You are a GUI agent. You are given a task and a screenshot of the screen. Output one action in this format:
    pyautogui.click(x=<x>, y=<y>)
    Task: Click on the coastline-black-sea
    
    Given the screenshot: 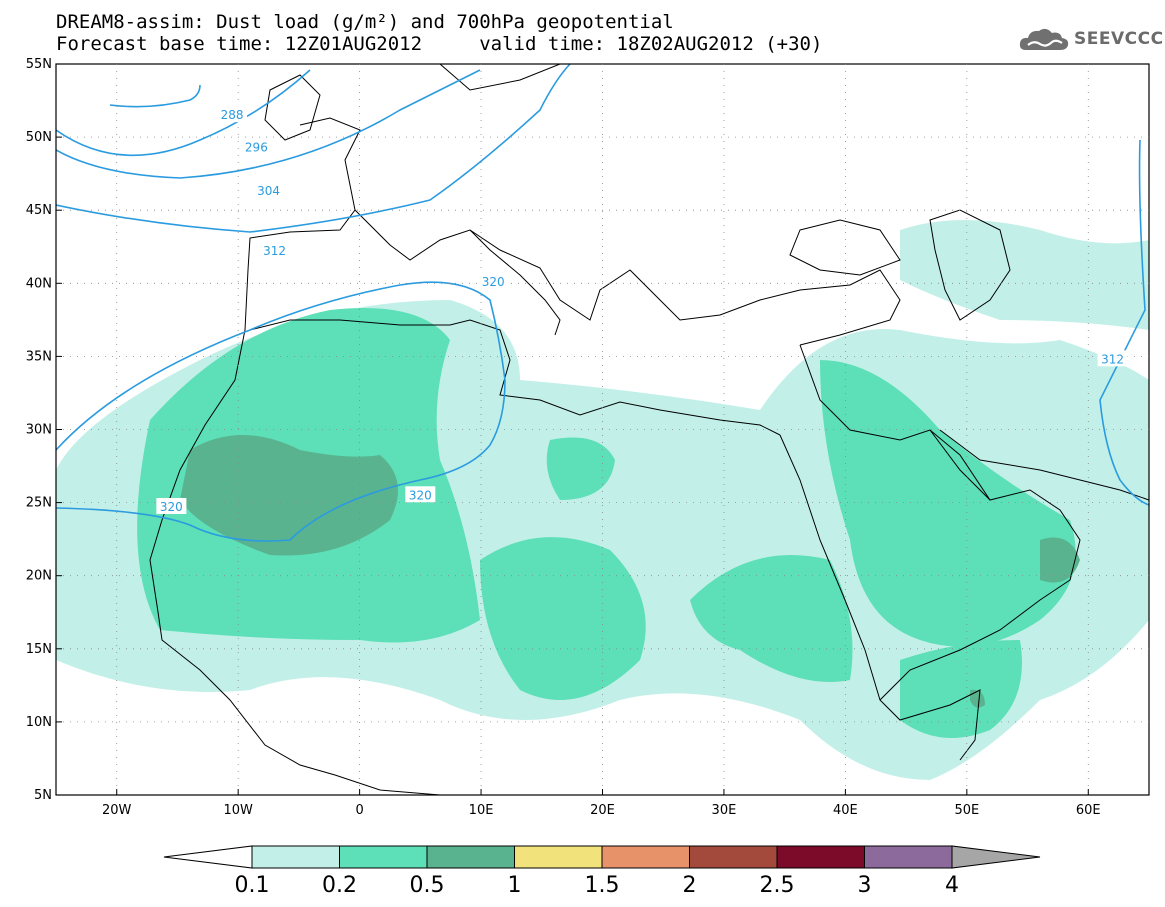 What is the action you would take?
    pyautogui.click(x=845, y=247)
    